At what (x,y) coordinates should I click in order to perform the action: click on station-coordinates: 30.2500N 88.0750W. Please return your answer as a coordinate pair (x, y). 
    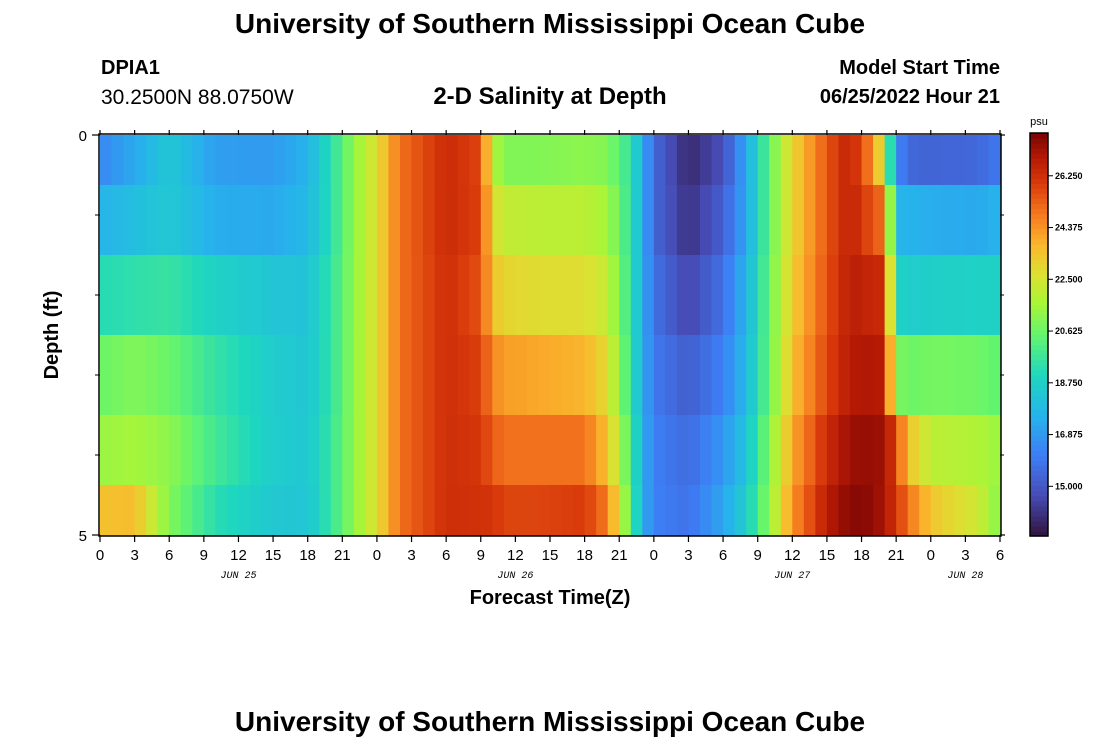
    Looking at the image, I should click on (197, 97).